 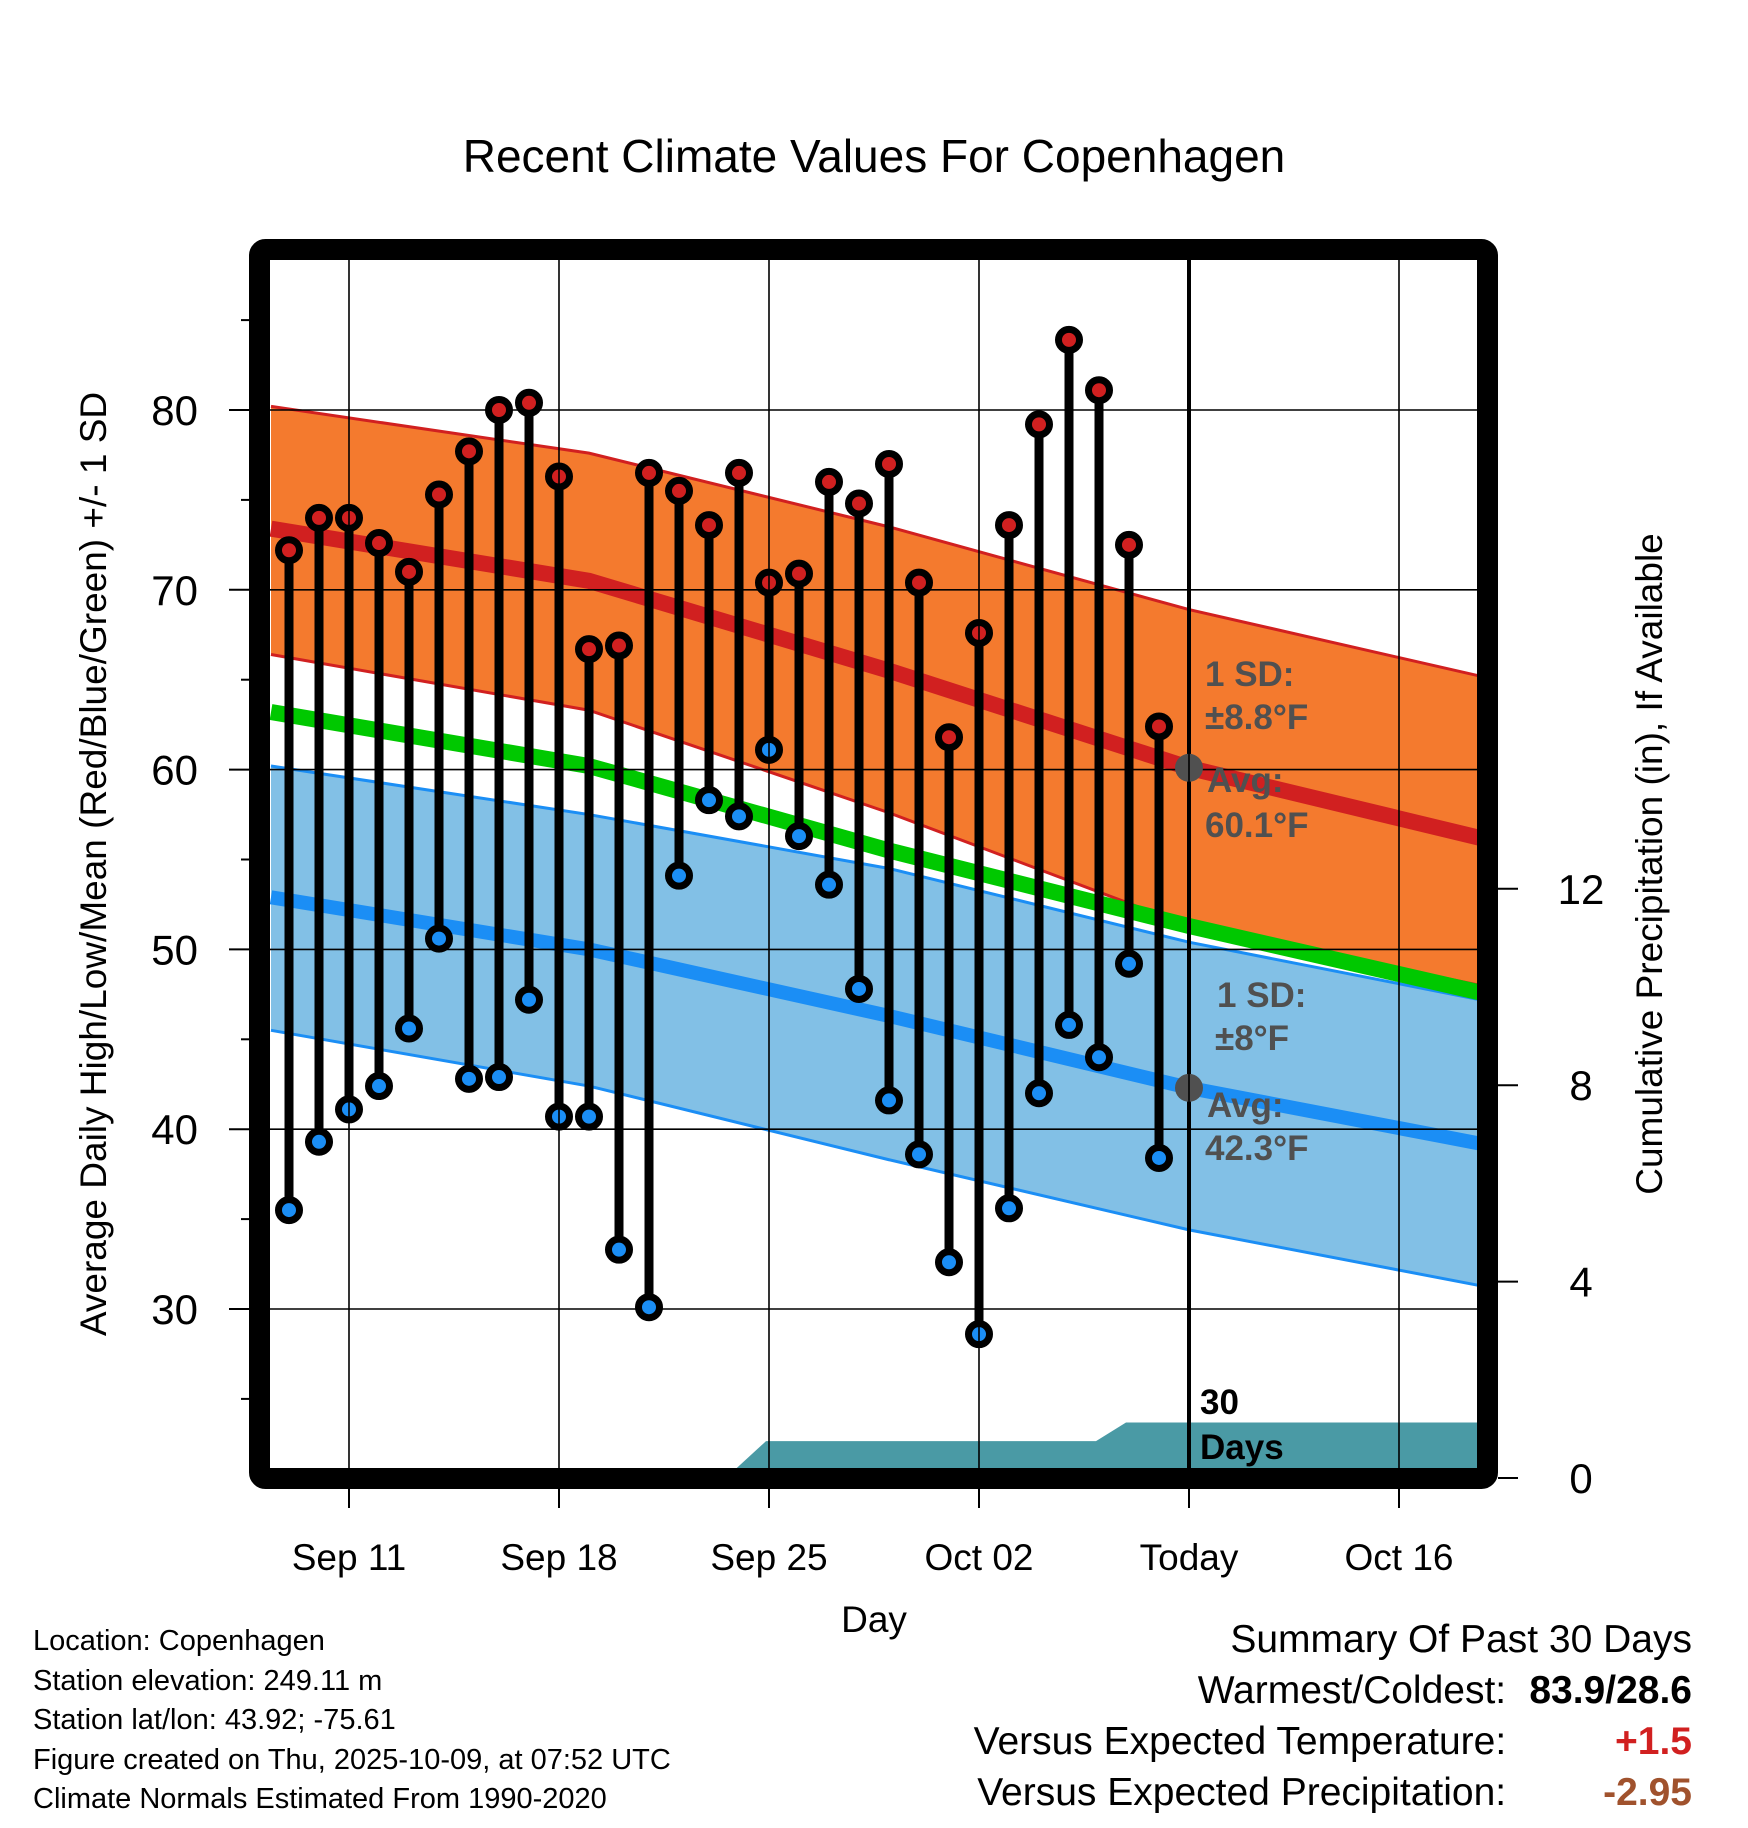 What do you see at coordinates (174, 1309) in the screenshot?
I see `y-tick-label: 30` at bounding box center [174, 1309].